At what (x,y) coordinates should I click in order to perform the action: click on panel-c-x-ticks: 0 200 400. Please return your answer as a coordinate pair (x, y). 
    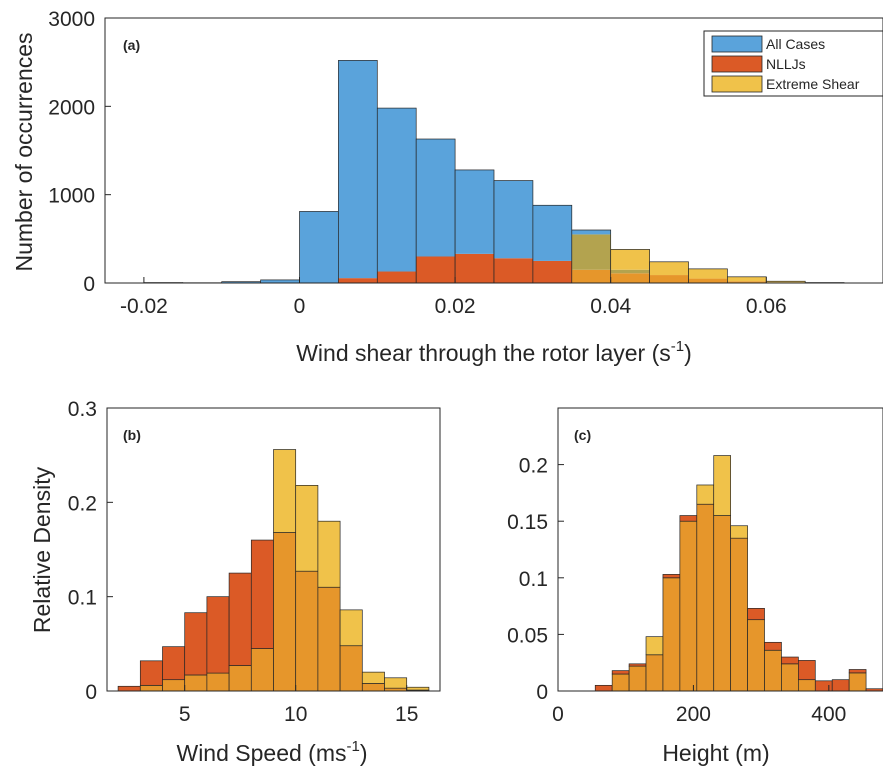
    Looking at the image, I should click on (699, 705).